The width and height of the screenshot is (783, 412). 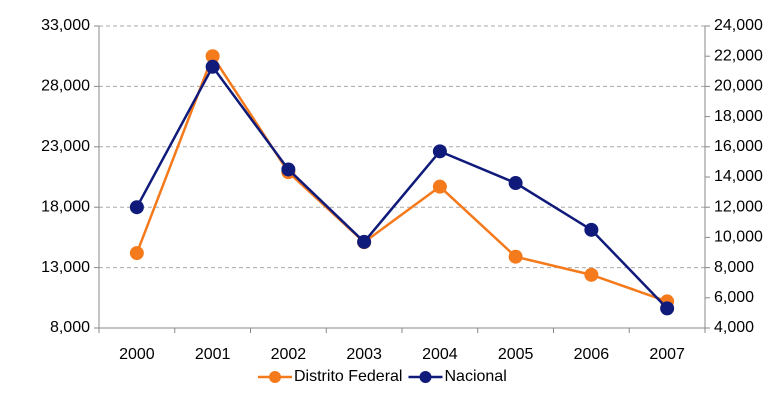 What do you see at coordinates (70, 327) in the screenshot?
I see `y-tick-label: 8,000` at bounding box center [70, 327].